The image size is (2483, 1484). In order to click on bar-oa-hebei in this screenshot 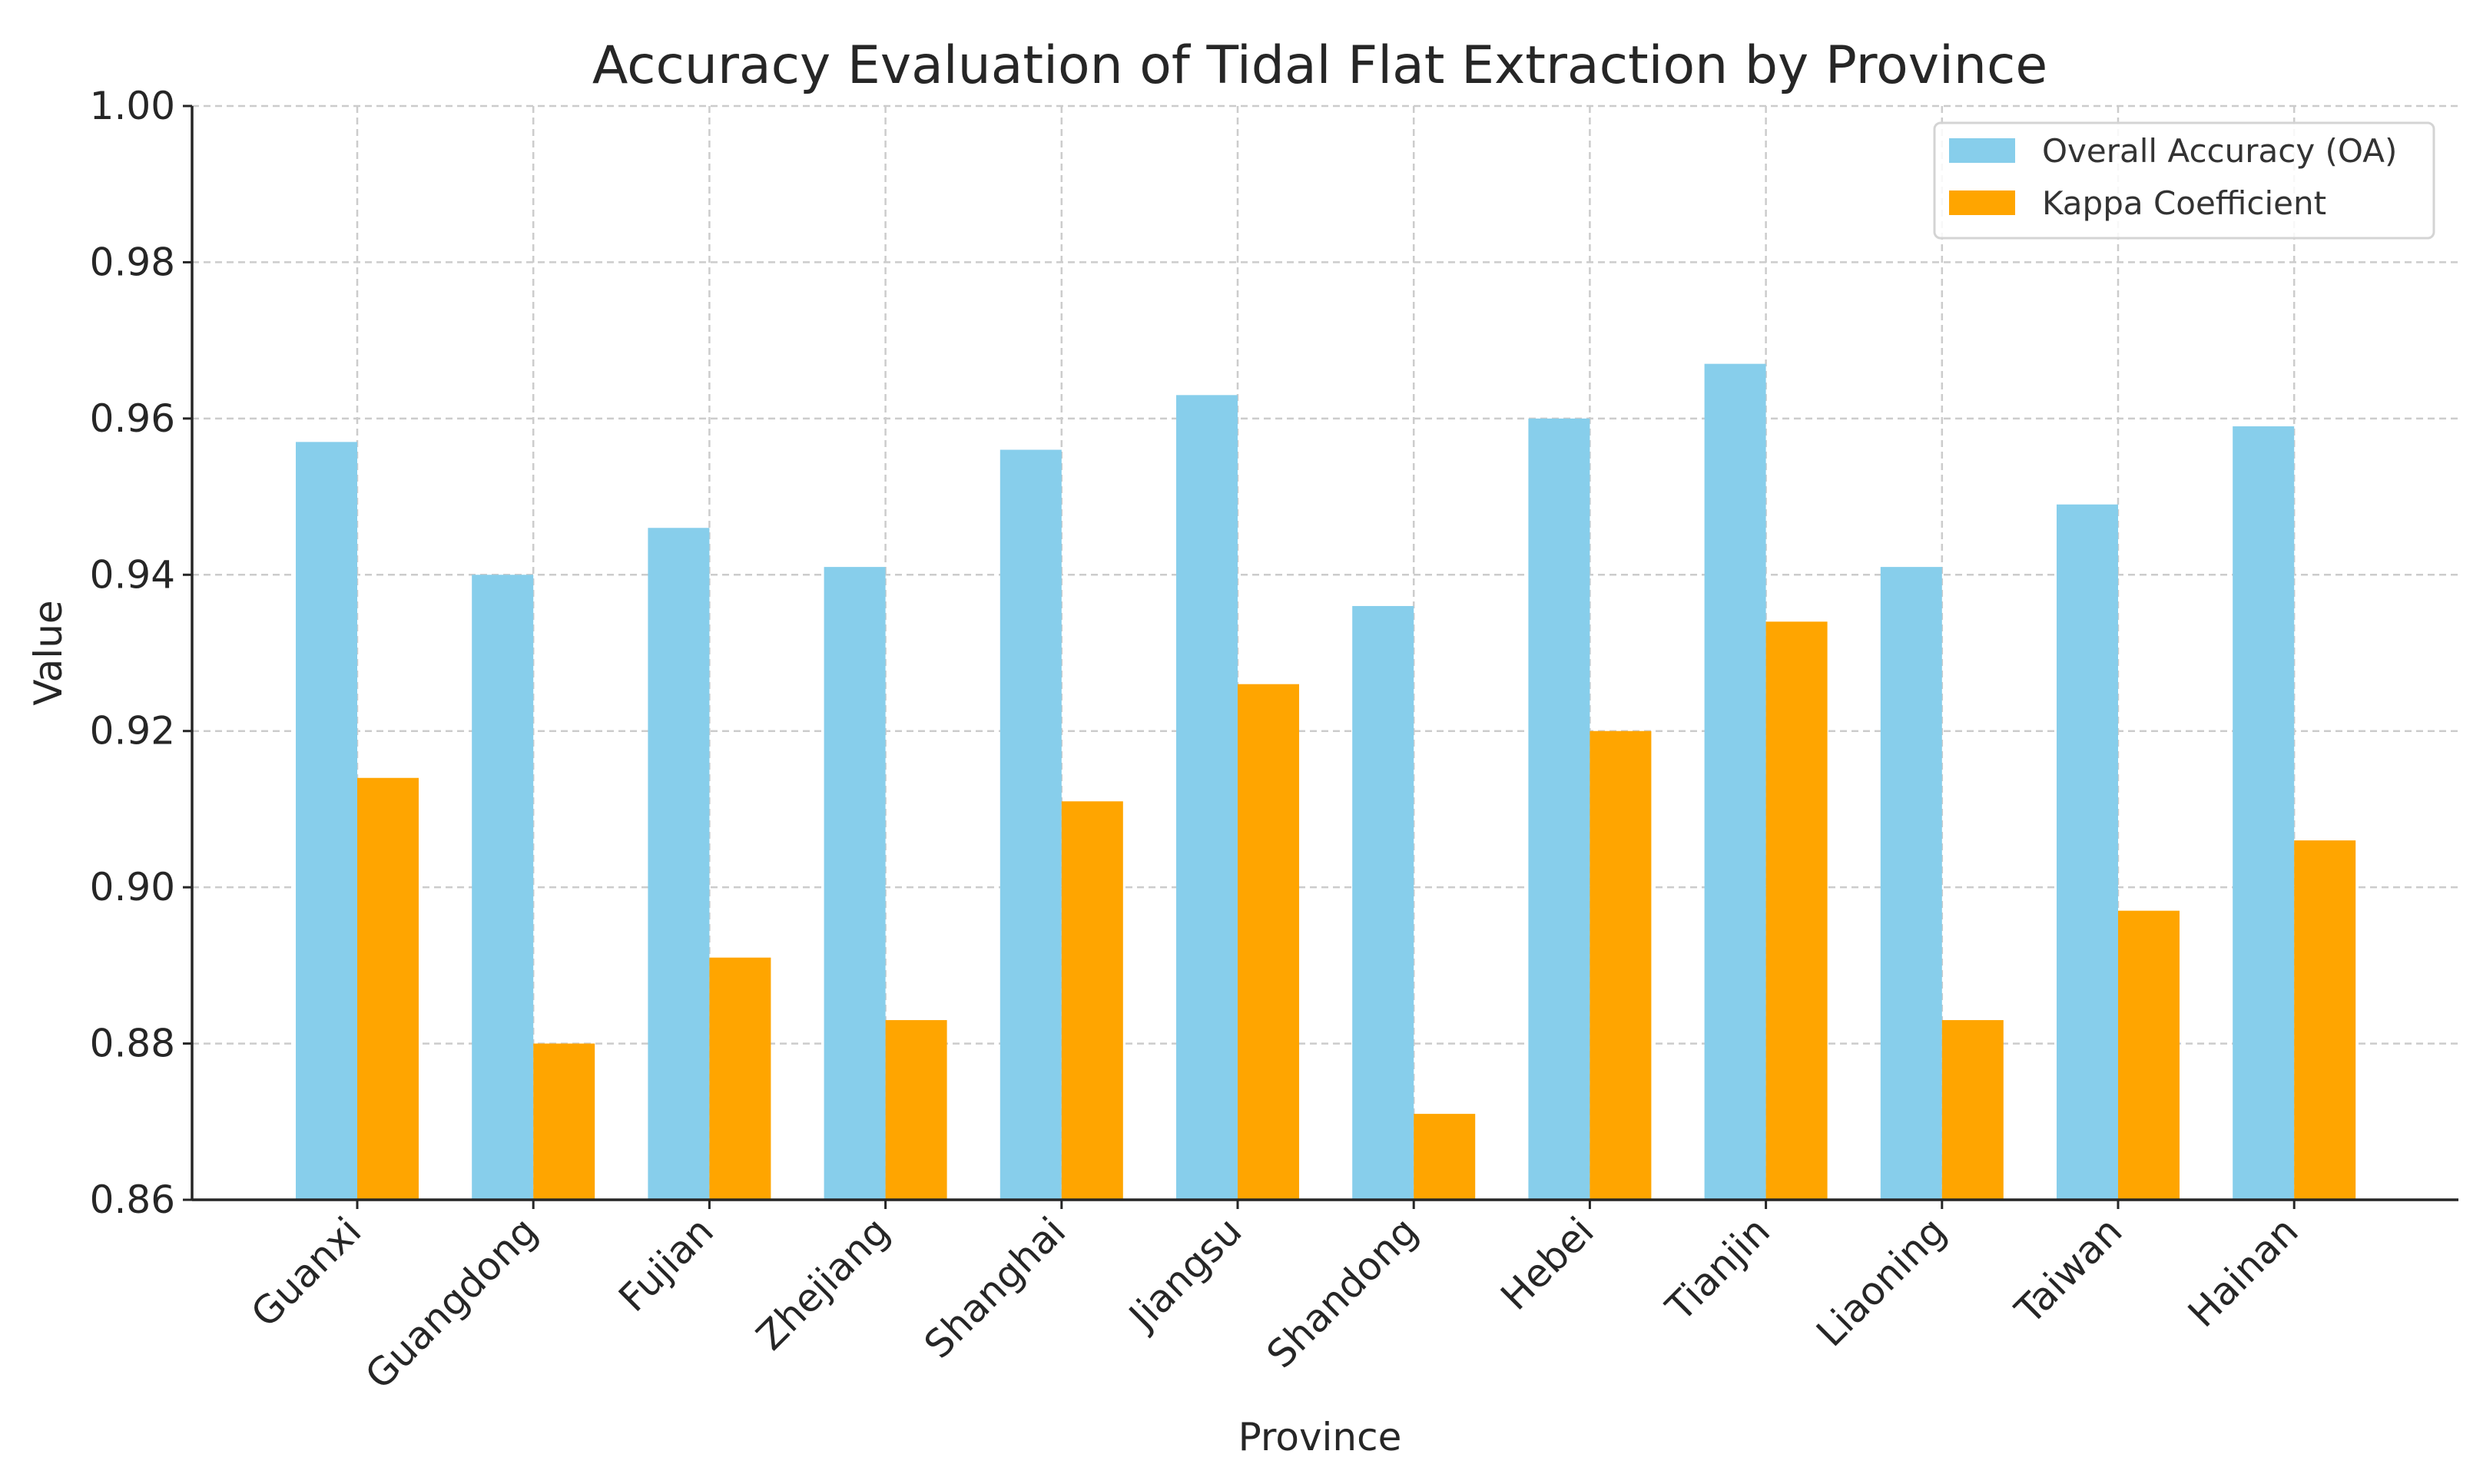, I will do `click(1559, 809)`.